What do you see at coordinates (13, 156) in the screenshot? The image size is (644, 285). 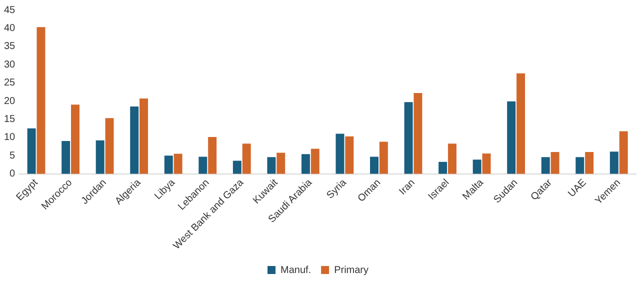 I see `y-tick-label: 5` at bounding box center [13, 156].